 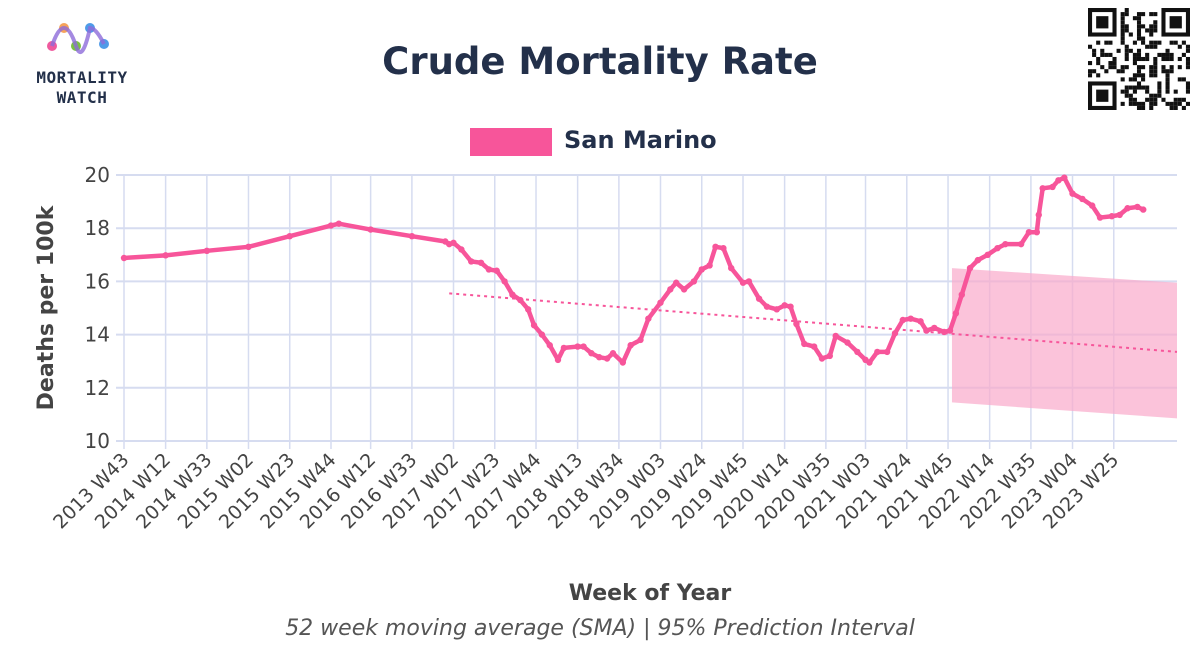 I want to click on chart-title: Crude Mortality Rate, so click(x=600, y=61).